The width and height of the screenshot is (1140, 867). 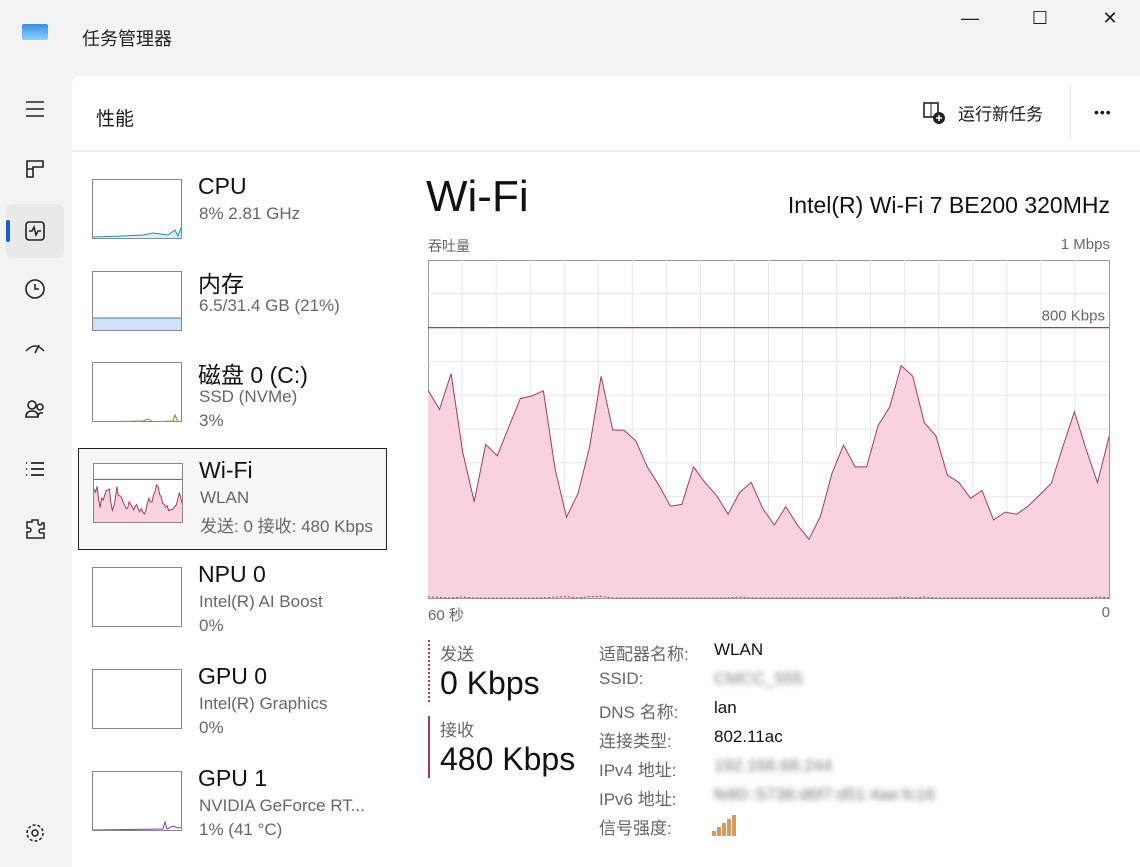 I want to click on nav-performance, so click(x=35, y=231).